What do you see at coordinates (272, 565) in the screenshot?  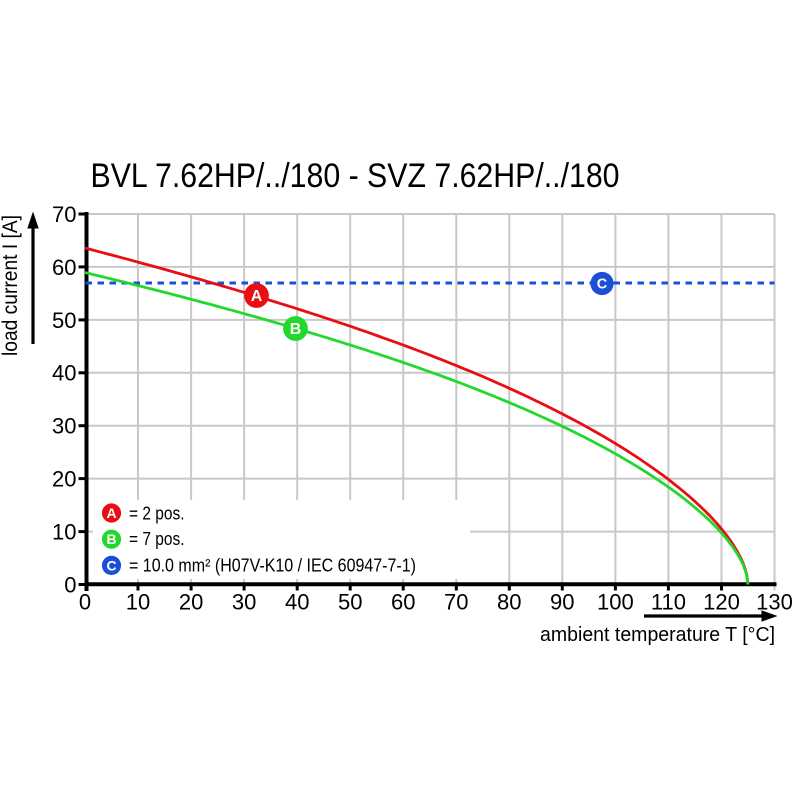 I see `svg-text:= 10.0 mm² (H07V-K10 / IEC 609: = 10.0 mm² (H07V-K10 / IEC 60947-7-1)` at bounding box center [272, 565].